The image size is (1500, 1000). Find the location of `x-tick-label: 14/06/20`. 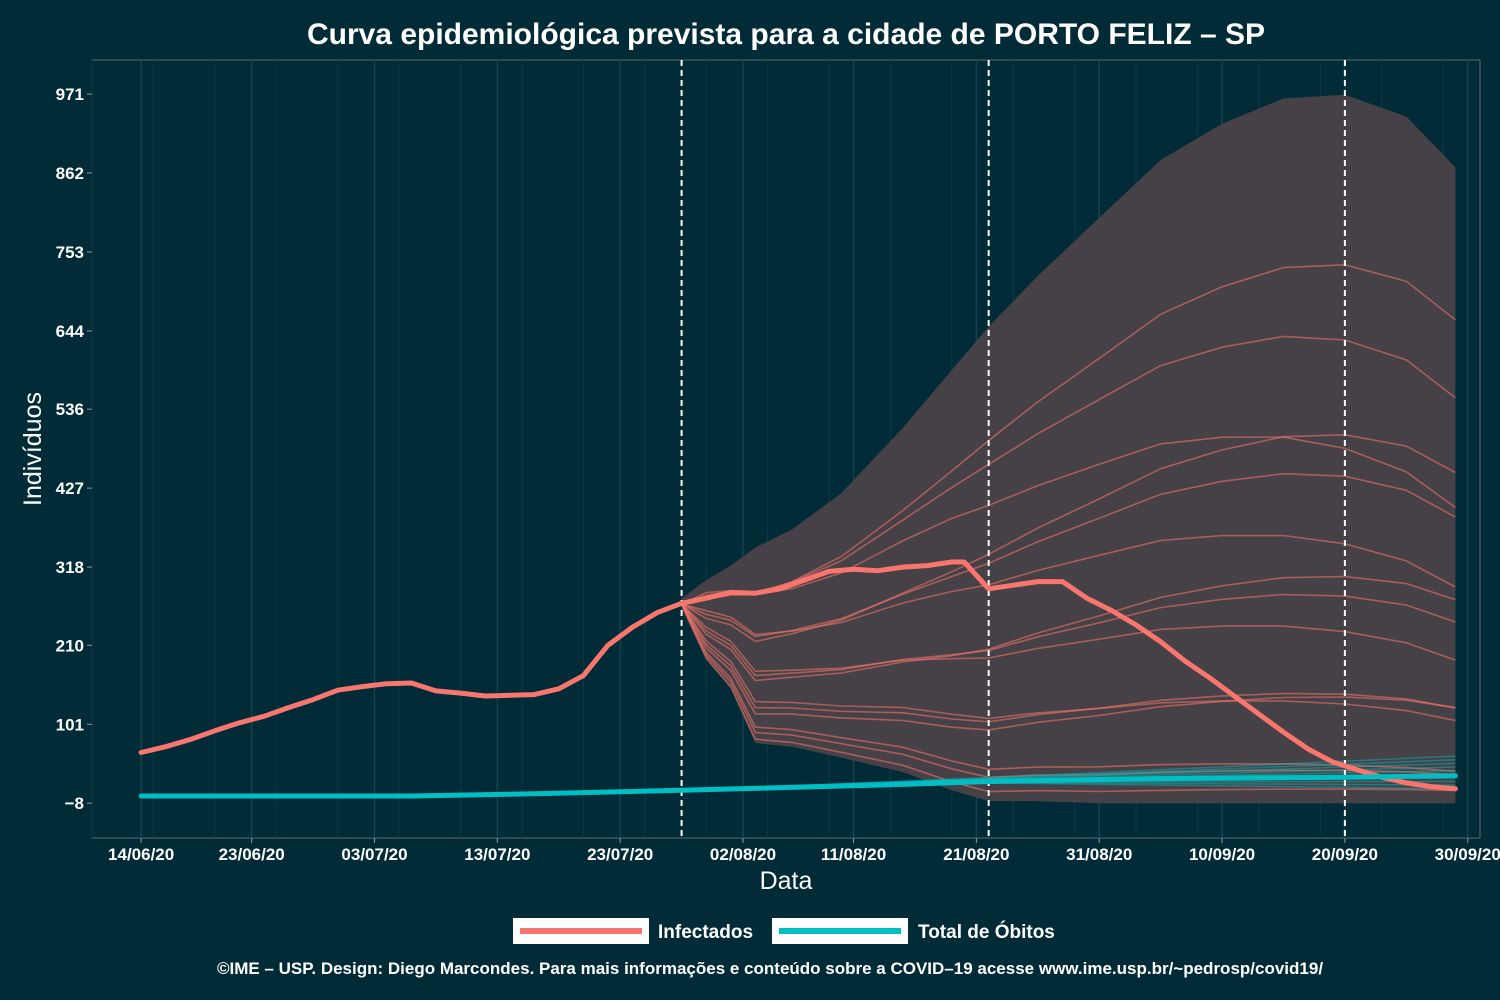

x-tick-label: 14/06/20 is located at coordinates (141, 854).